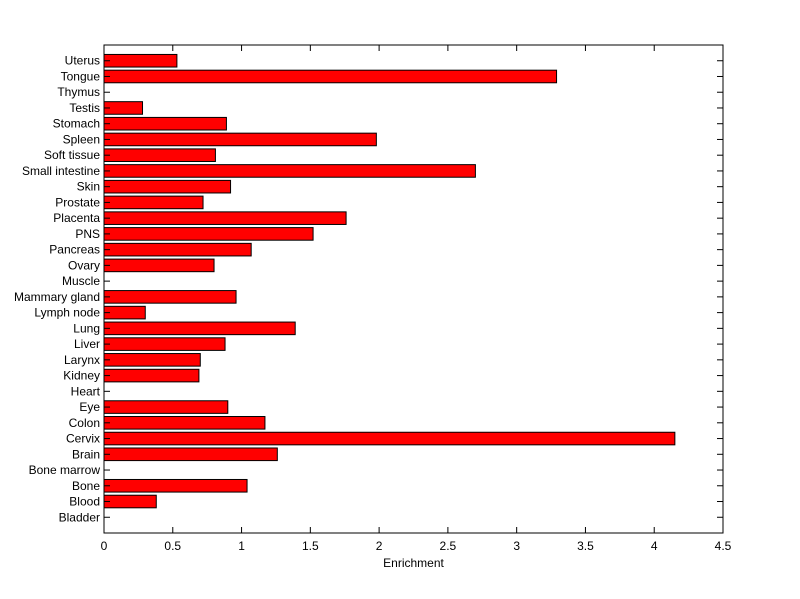 Image resolution: width=800 pixels, height=599 pixels. Describe the element at coordinates (84, 265) in the screenshot. I see `y-tick-label: Ovary` at that location.